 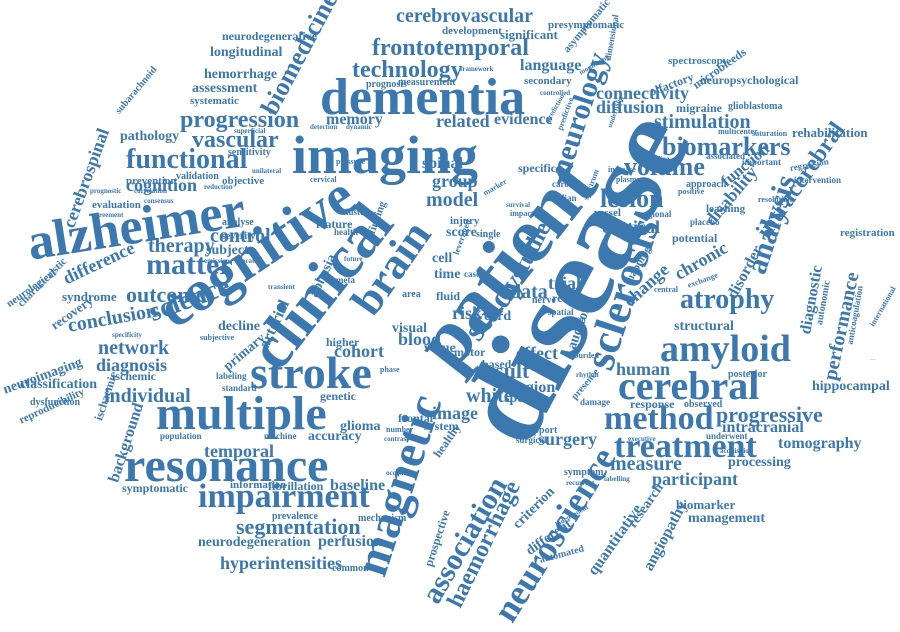 I want to click on word-support: support, so click(x=541, y=430).